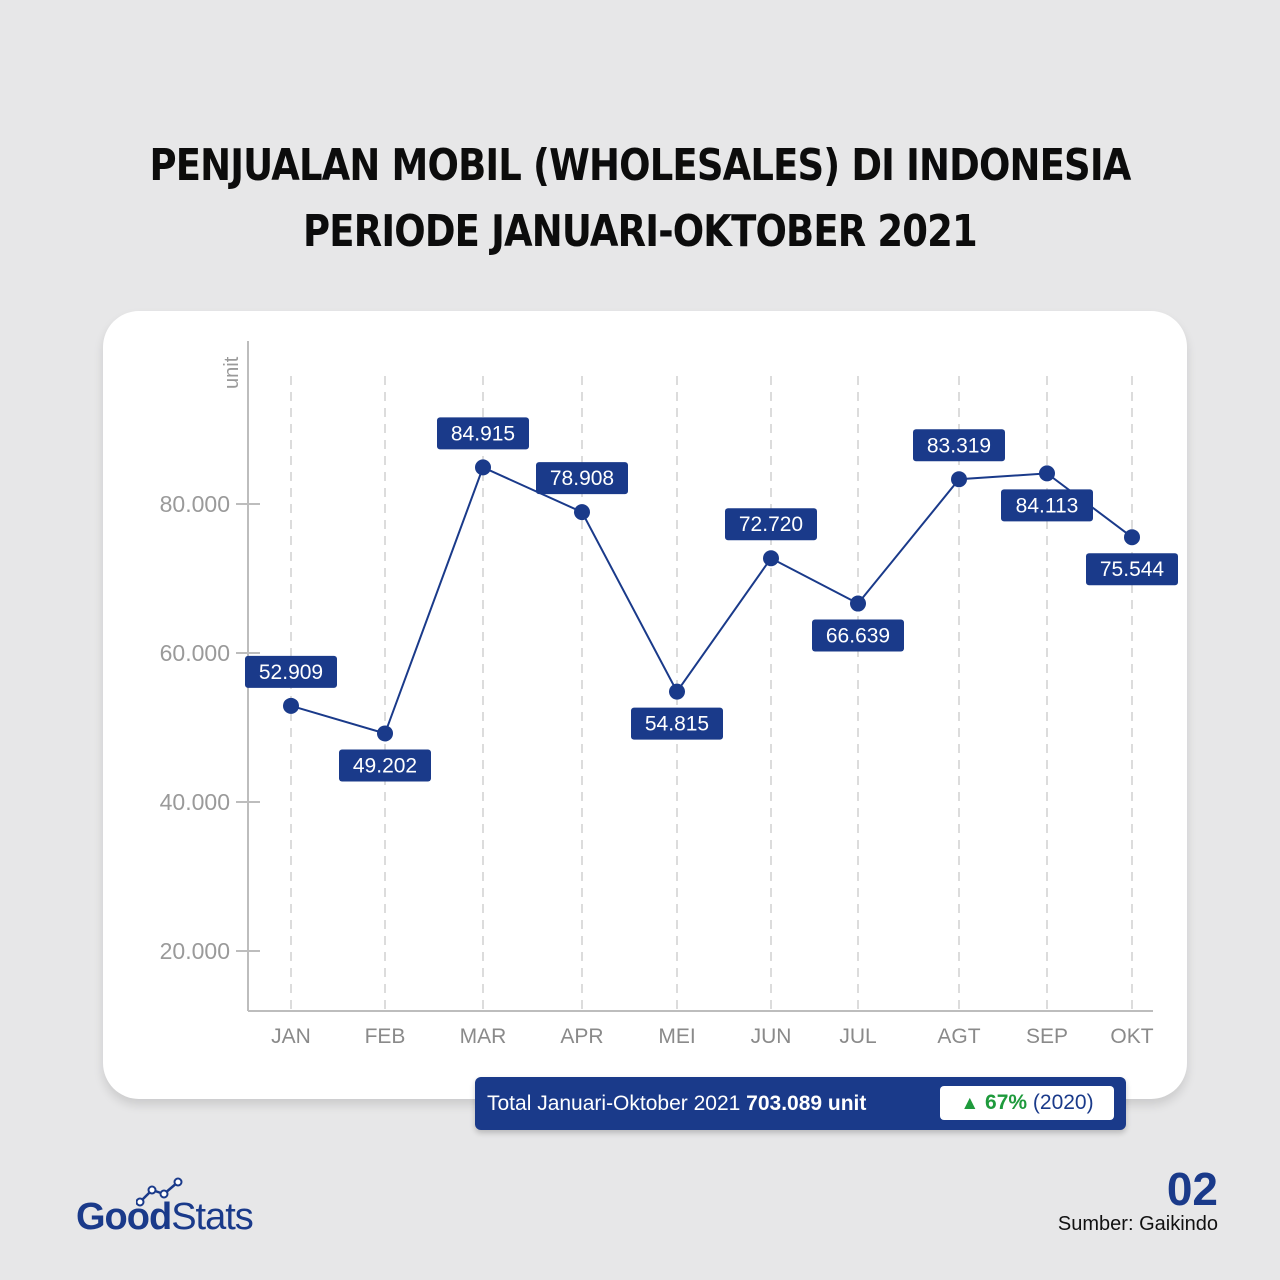 Image resolution: width=1280 pixels, height=1280 pixels. I want to click on growth-badge: ▲ 67% (2020), so click(1027, 1103).